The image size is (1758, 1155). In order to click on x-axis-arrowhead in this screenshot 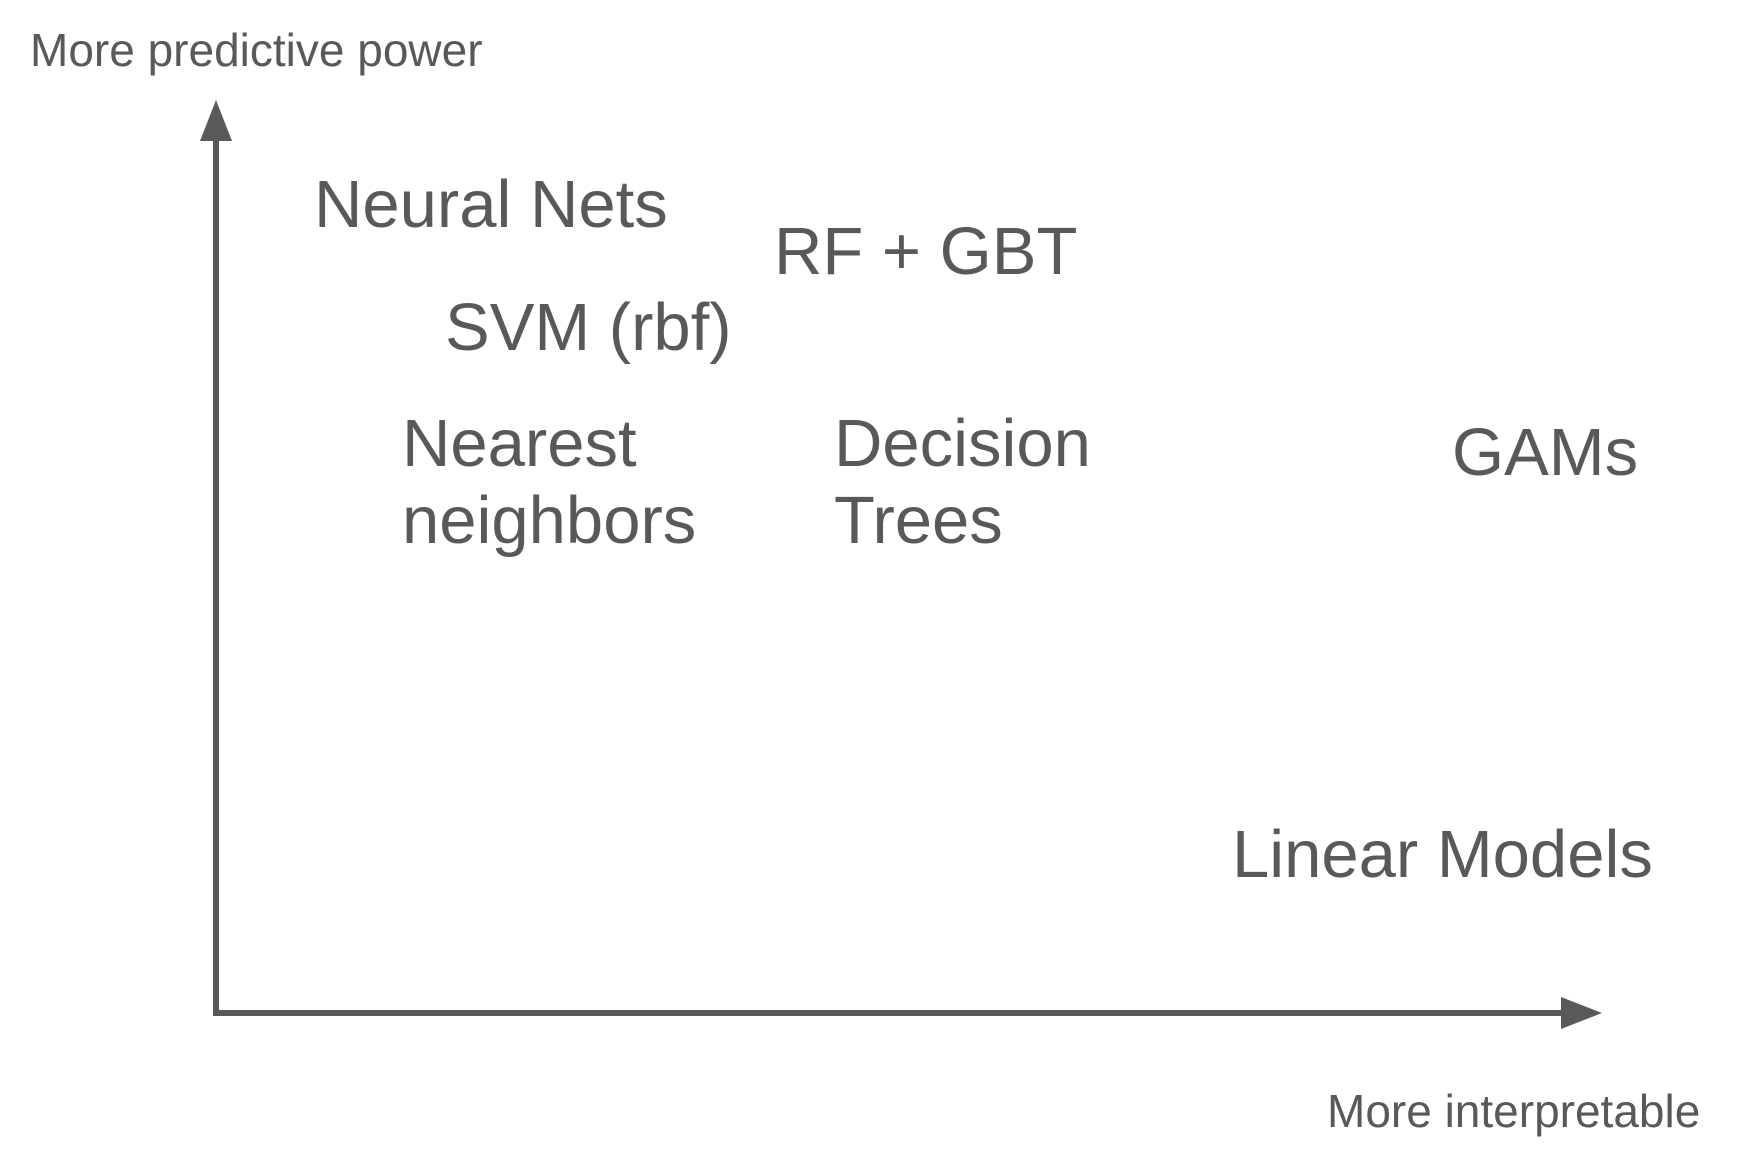, I will do `click(1581, 1013)`.